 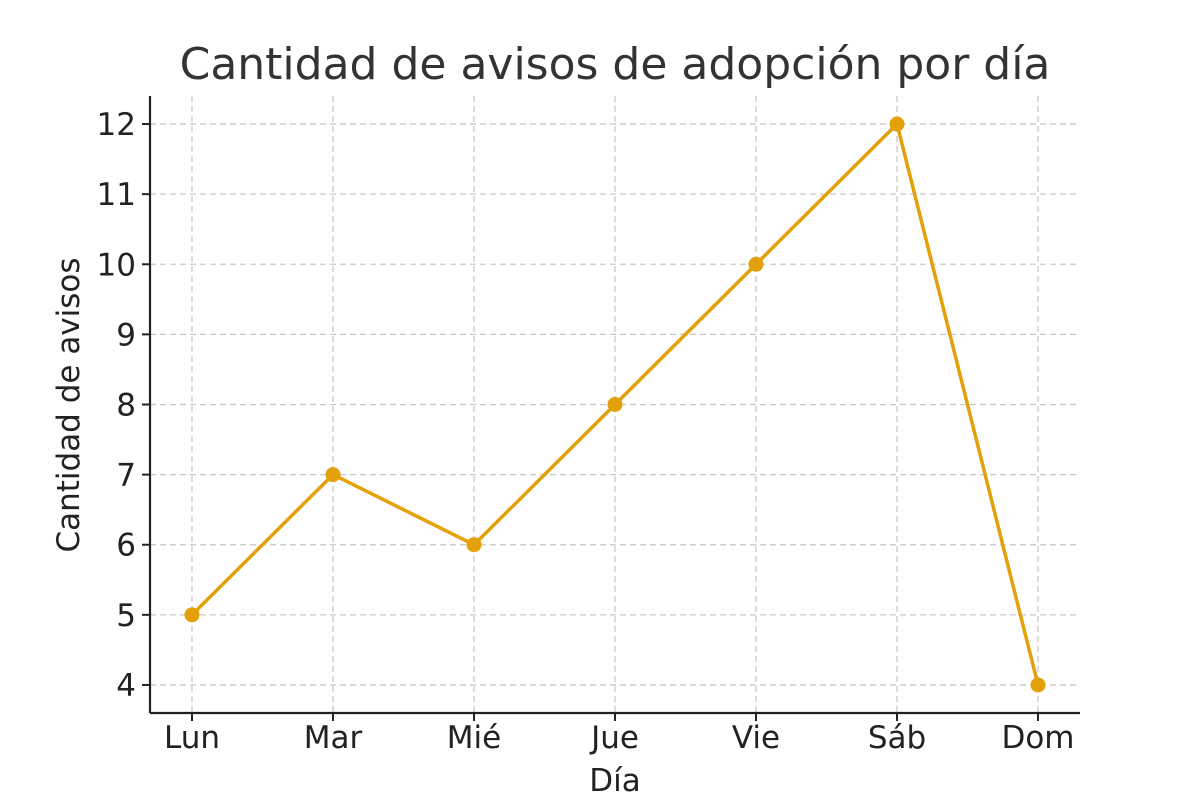 What do you see at coordinates (615, 64) in the screenshot?
I see `chart-title: Cantidad de avisos de adopción por día` at bounding box center [615, 64].